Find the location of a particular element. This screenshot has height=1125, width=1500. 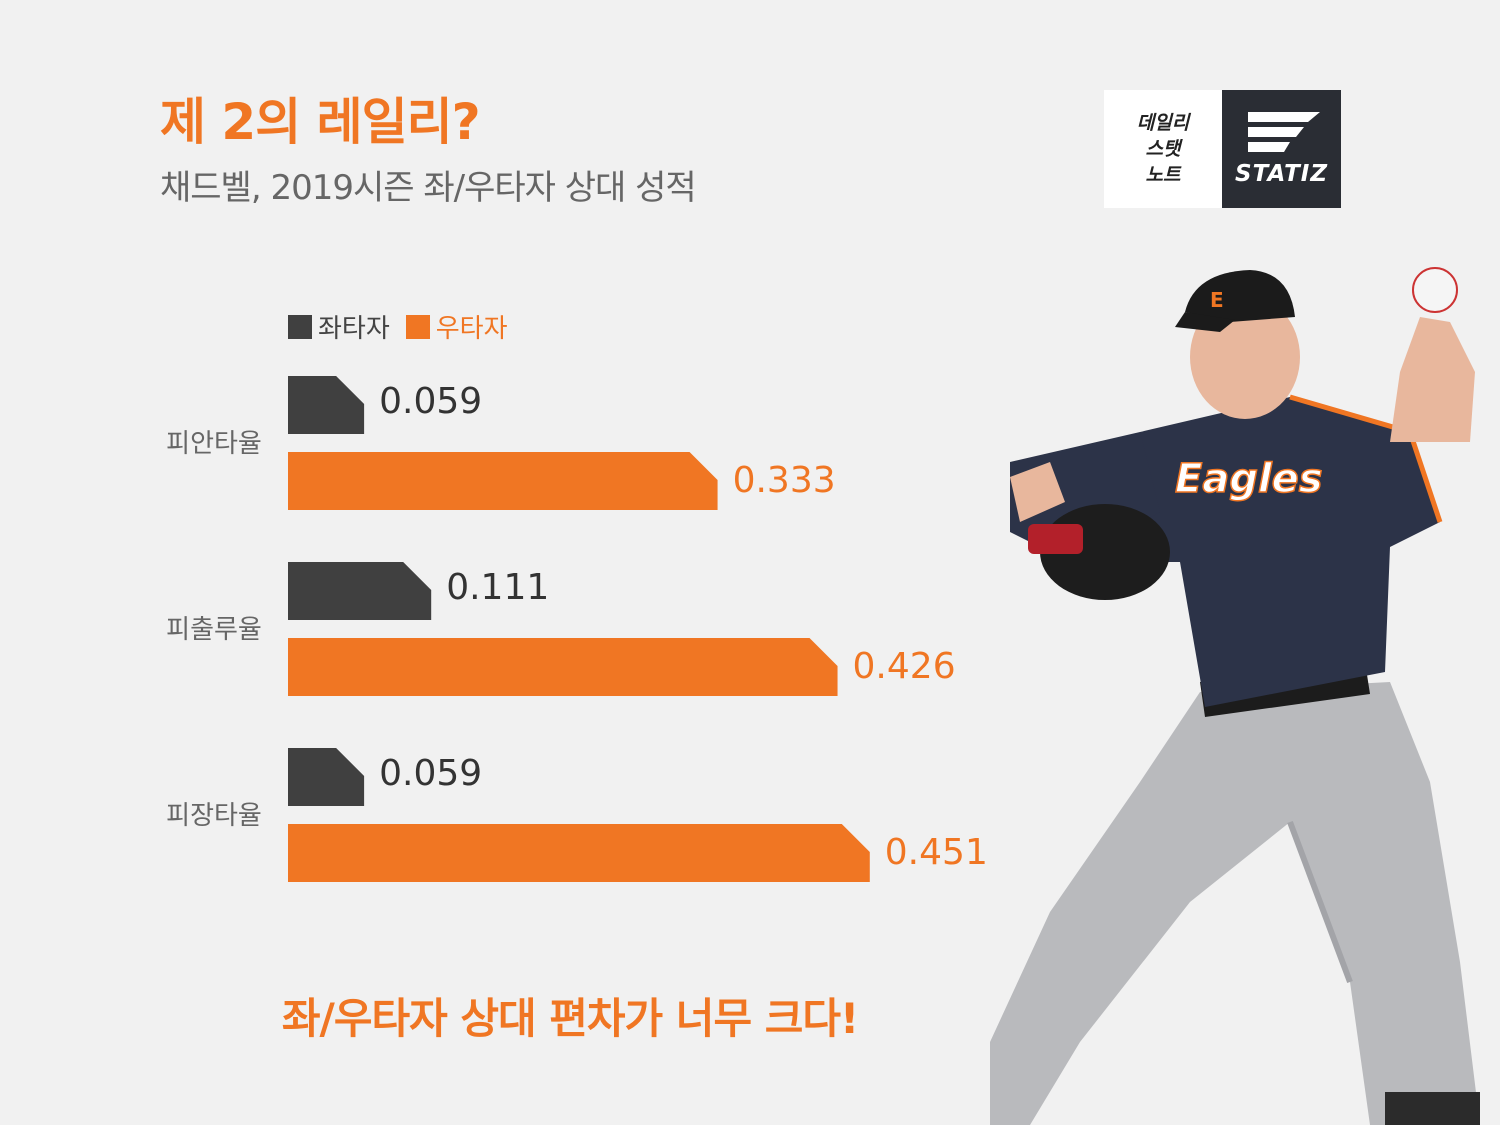

chart-legend: 좌타자 우타자 is located at coordinates (406, 326).